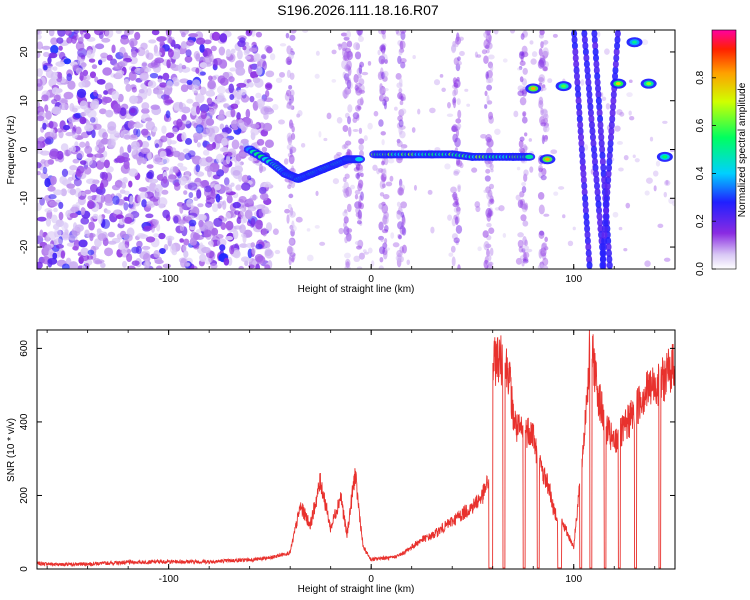 This screenshot has width=750, height=600. I want to click on colorbar-ticks: 0.0 0.2 0.4 0.6 0.8, so click(705, 173).